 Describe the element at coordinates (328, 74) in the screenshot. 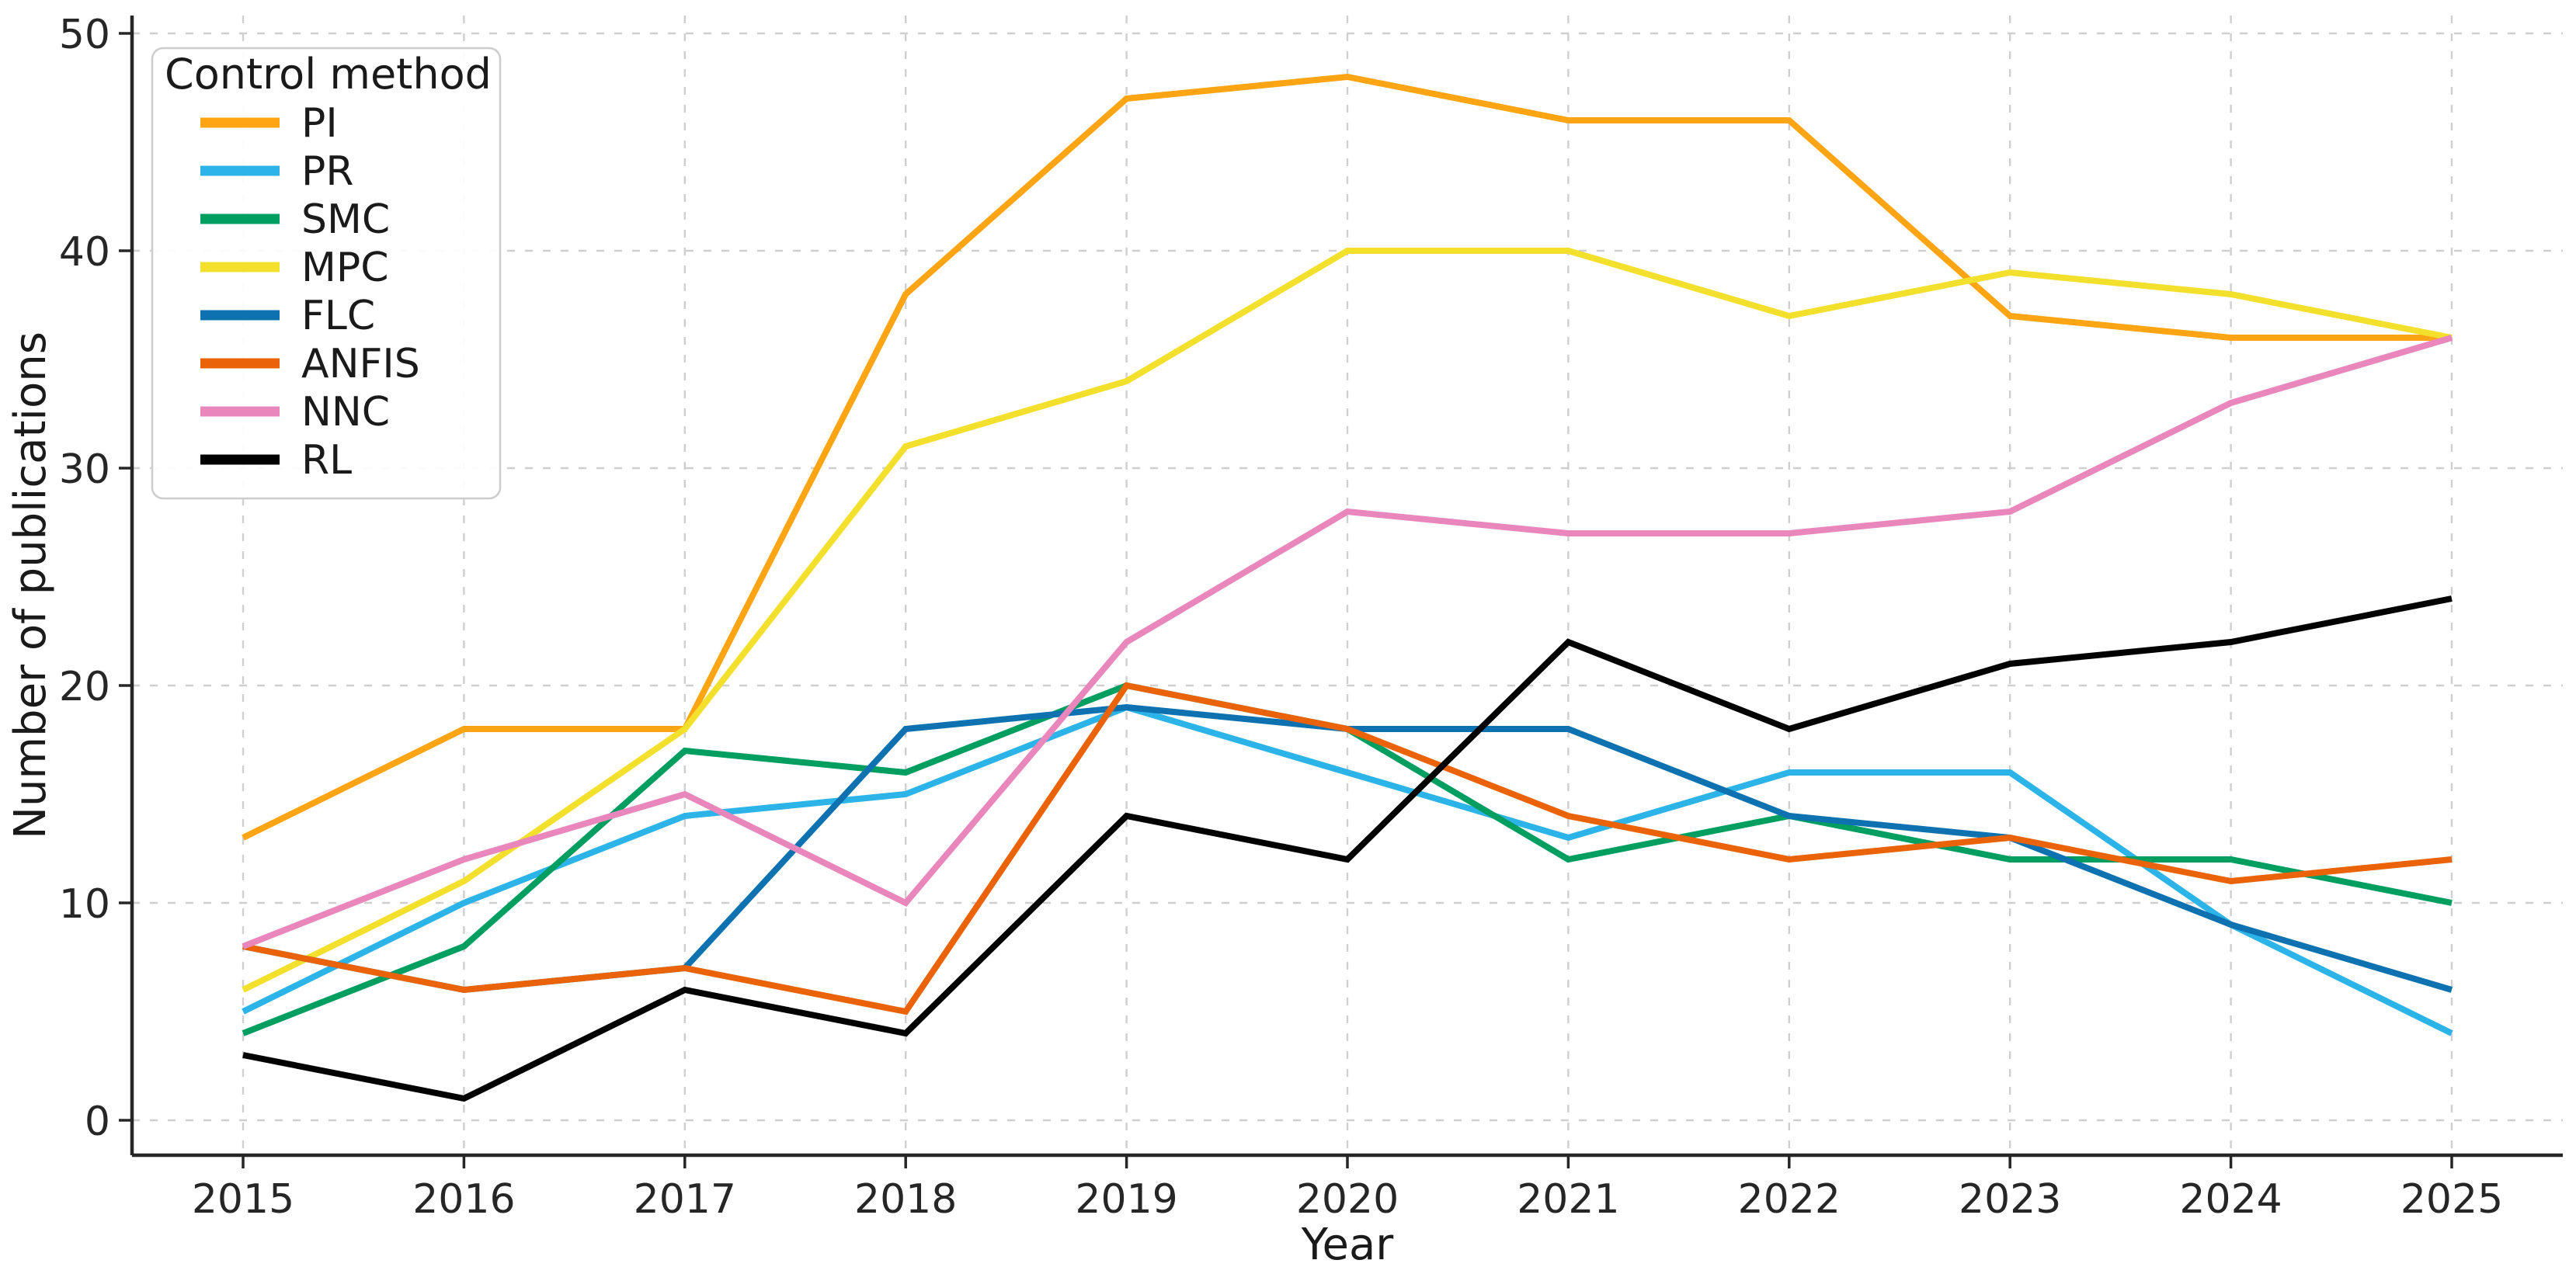

I see `legend-title: Control method` at that location.